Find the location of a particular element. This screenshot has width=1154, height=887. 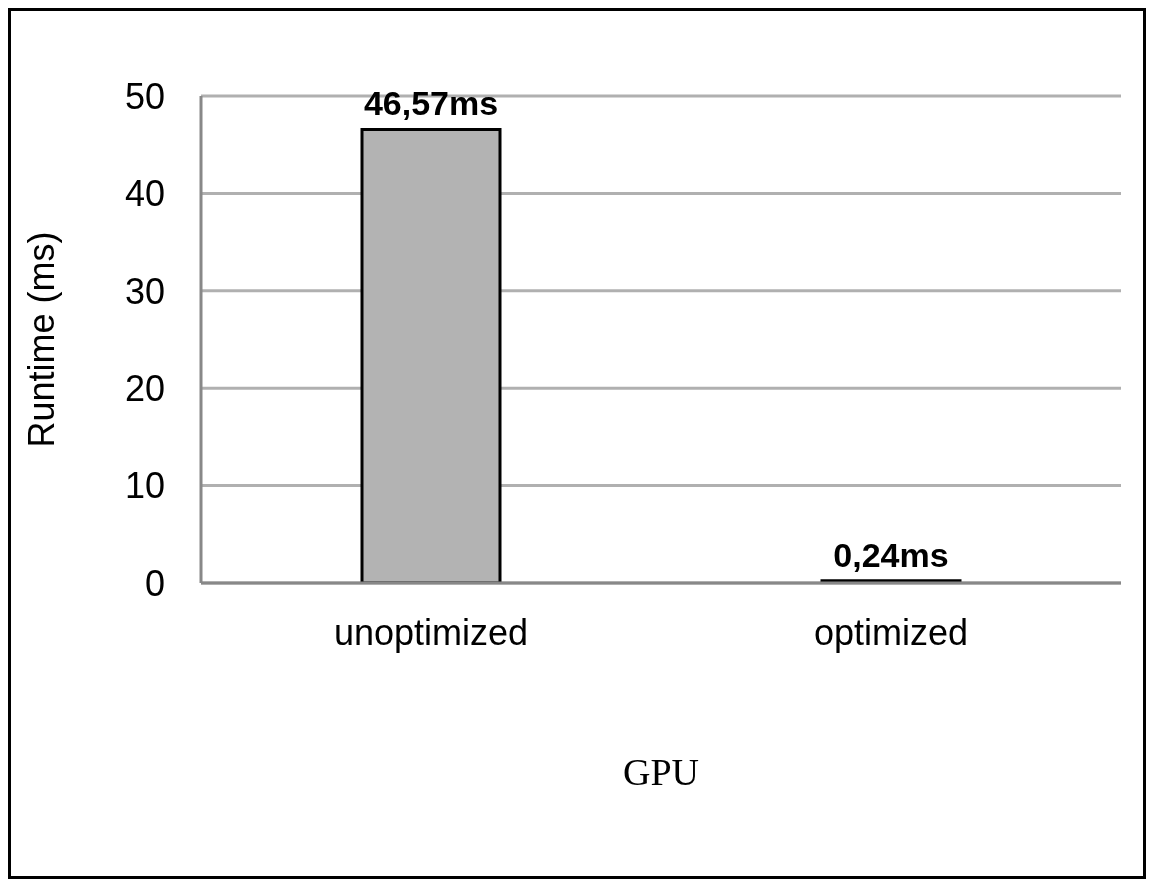

y-tick-label: 50 is located at coordinates (144, 96).